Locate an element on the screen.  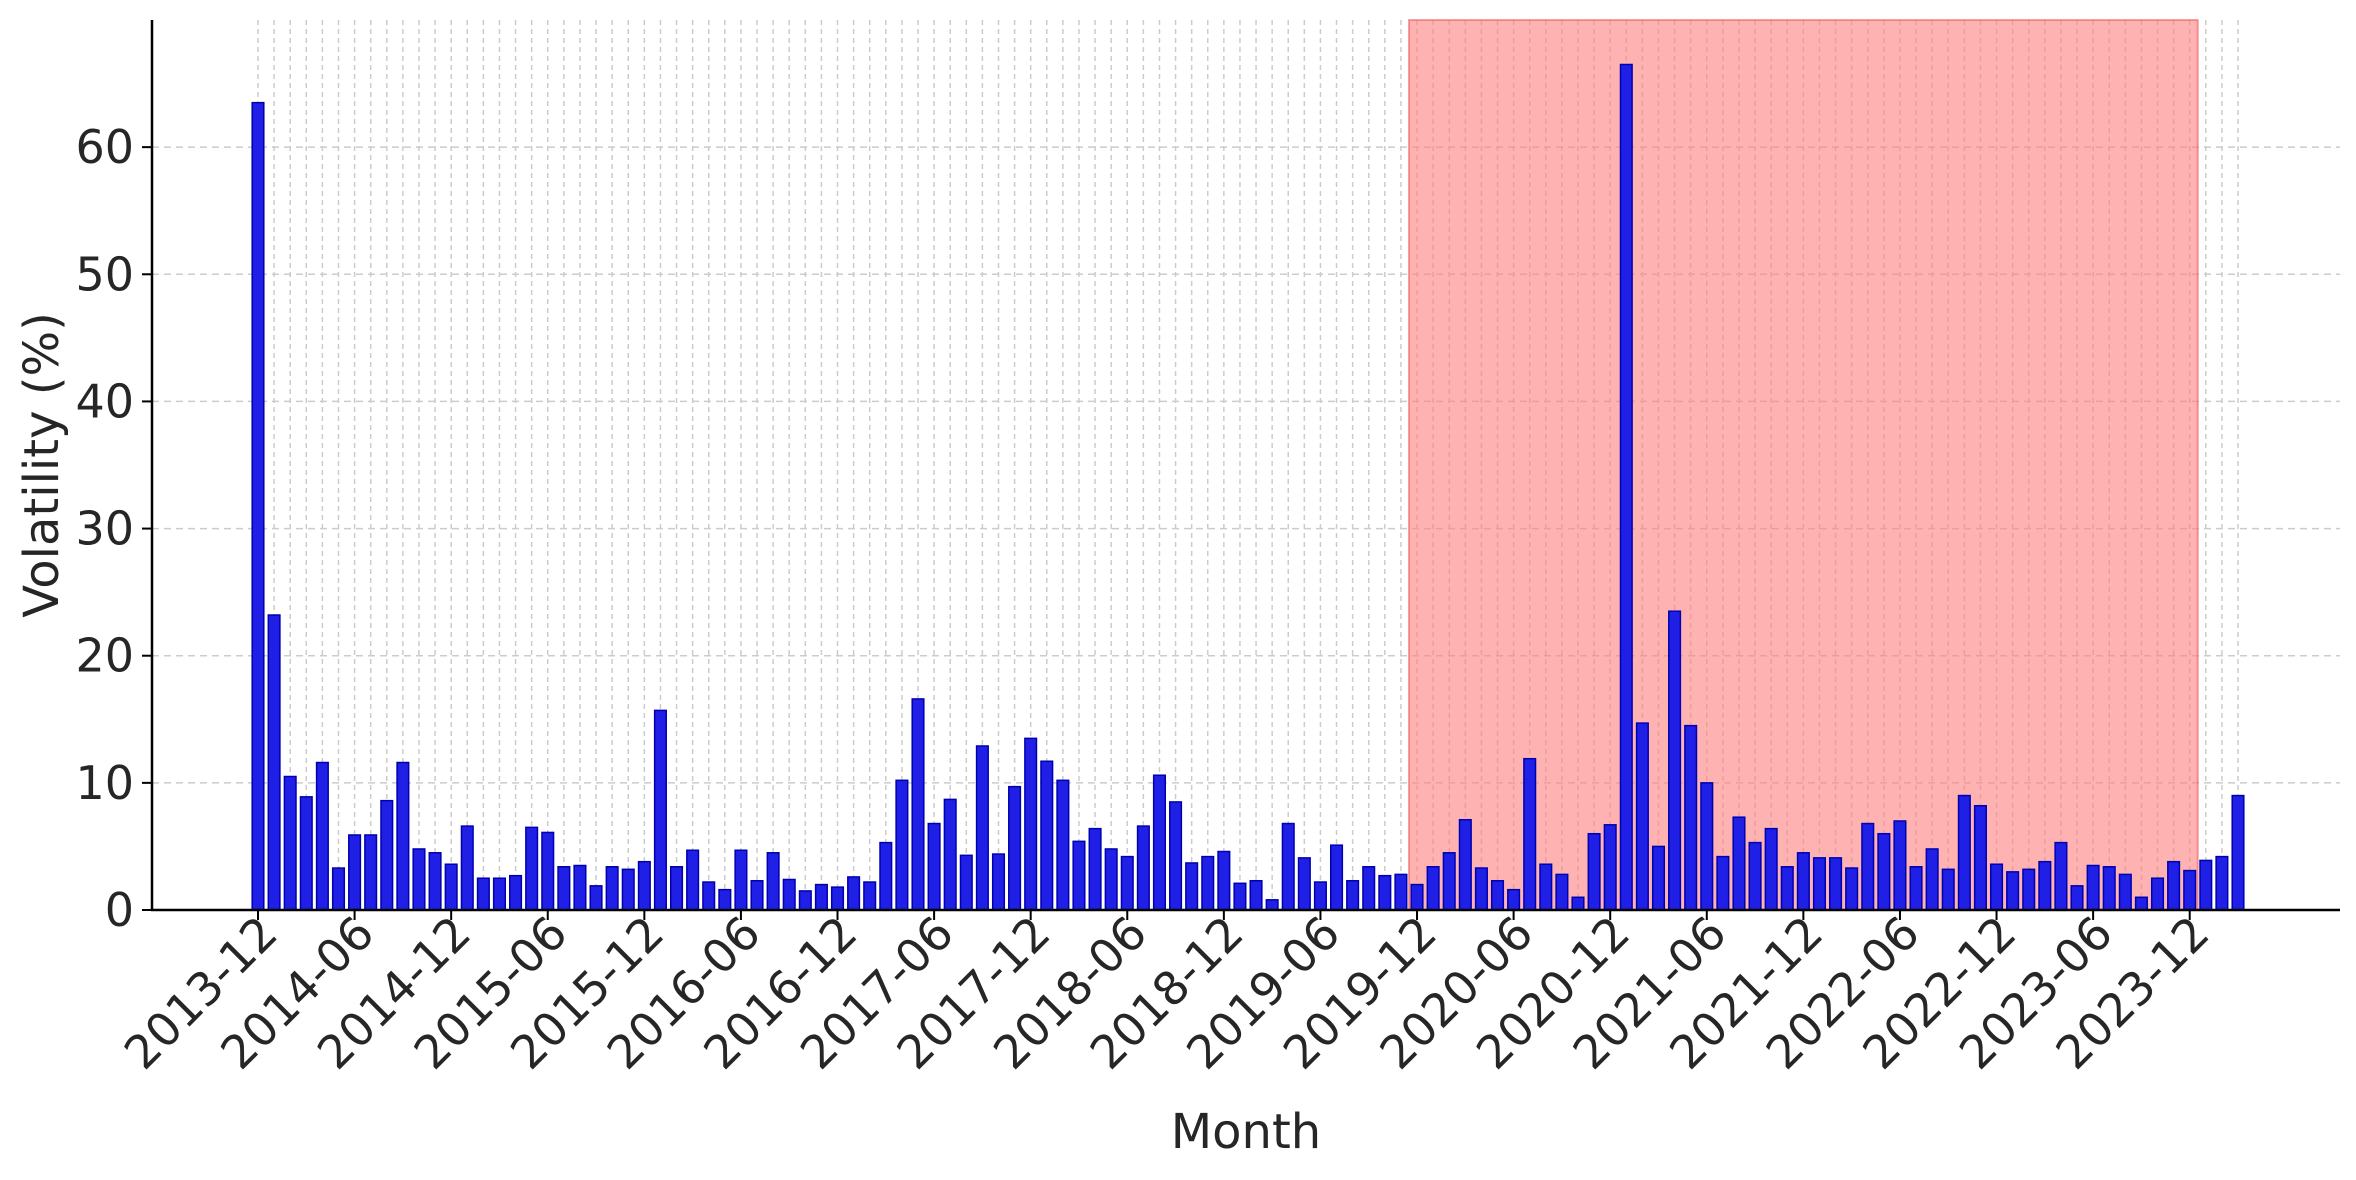
y-tick-label: 20 is located at coordinates (104, 656).